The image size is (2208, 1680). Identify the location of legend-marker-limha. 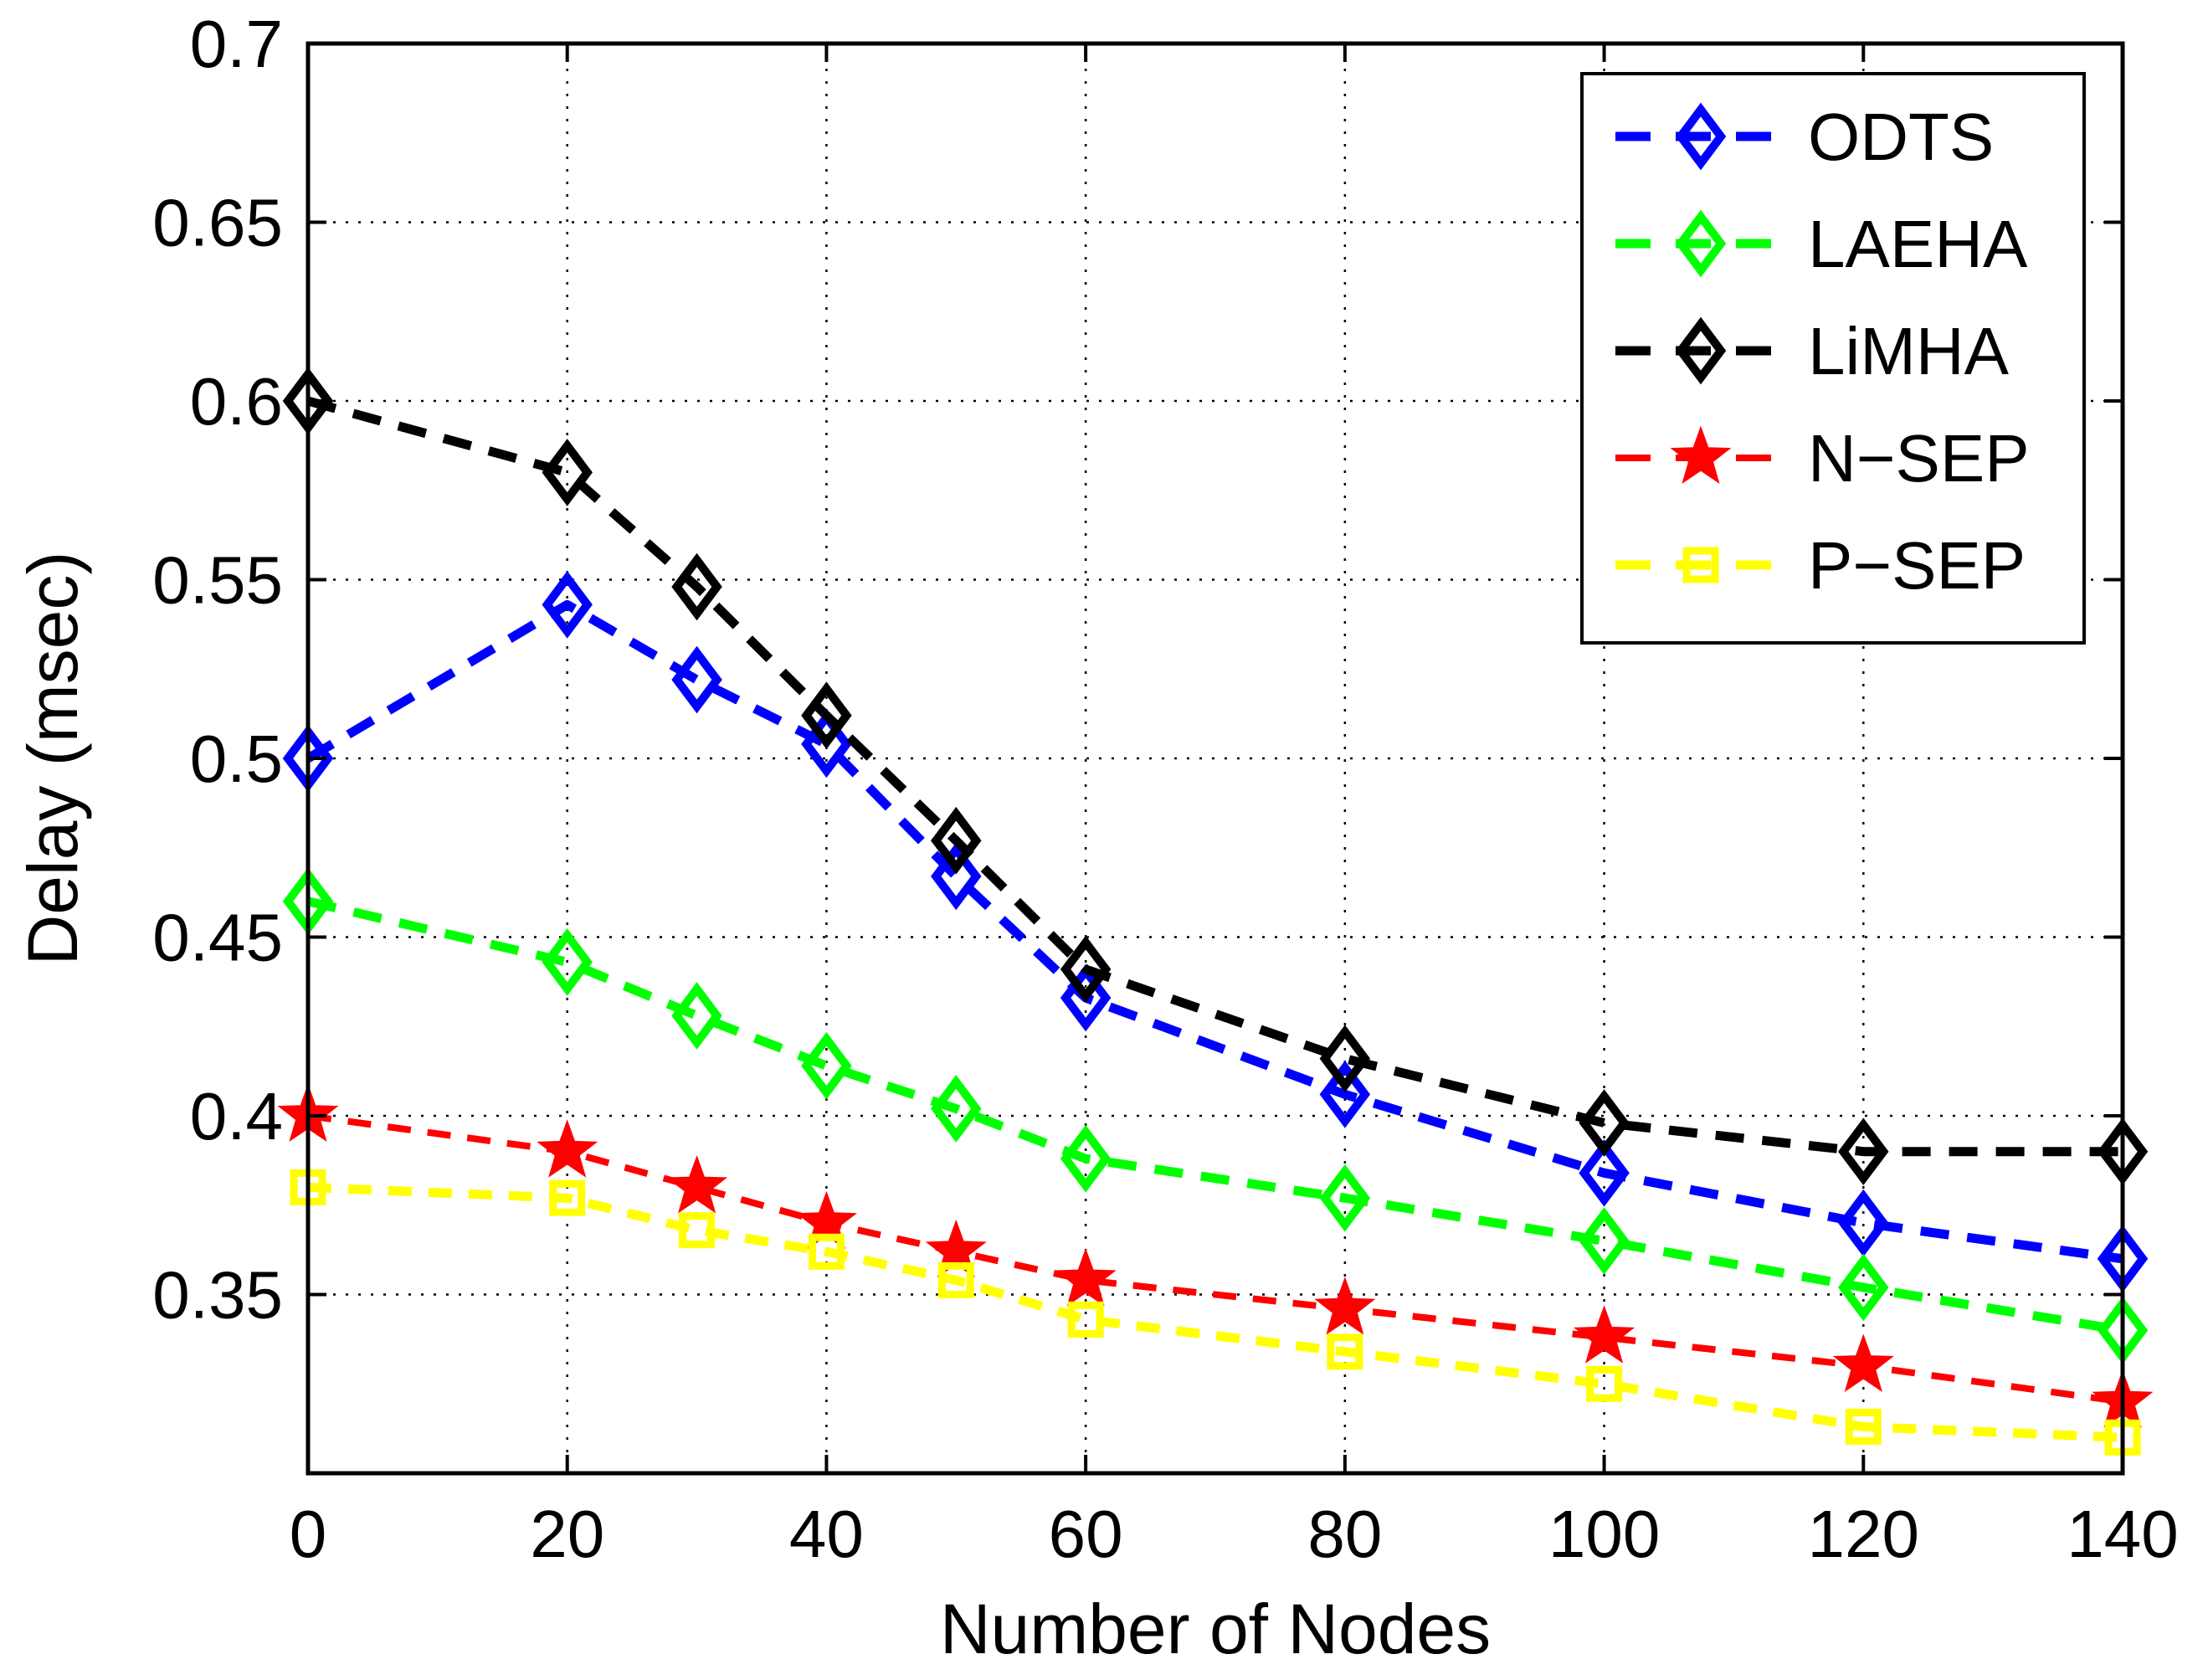
(1701, 350).